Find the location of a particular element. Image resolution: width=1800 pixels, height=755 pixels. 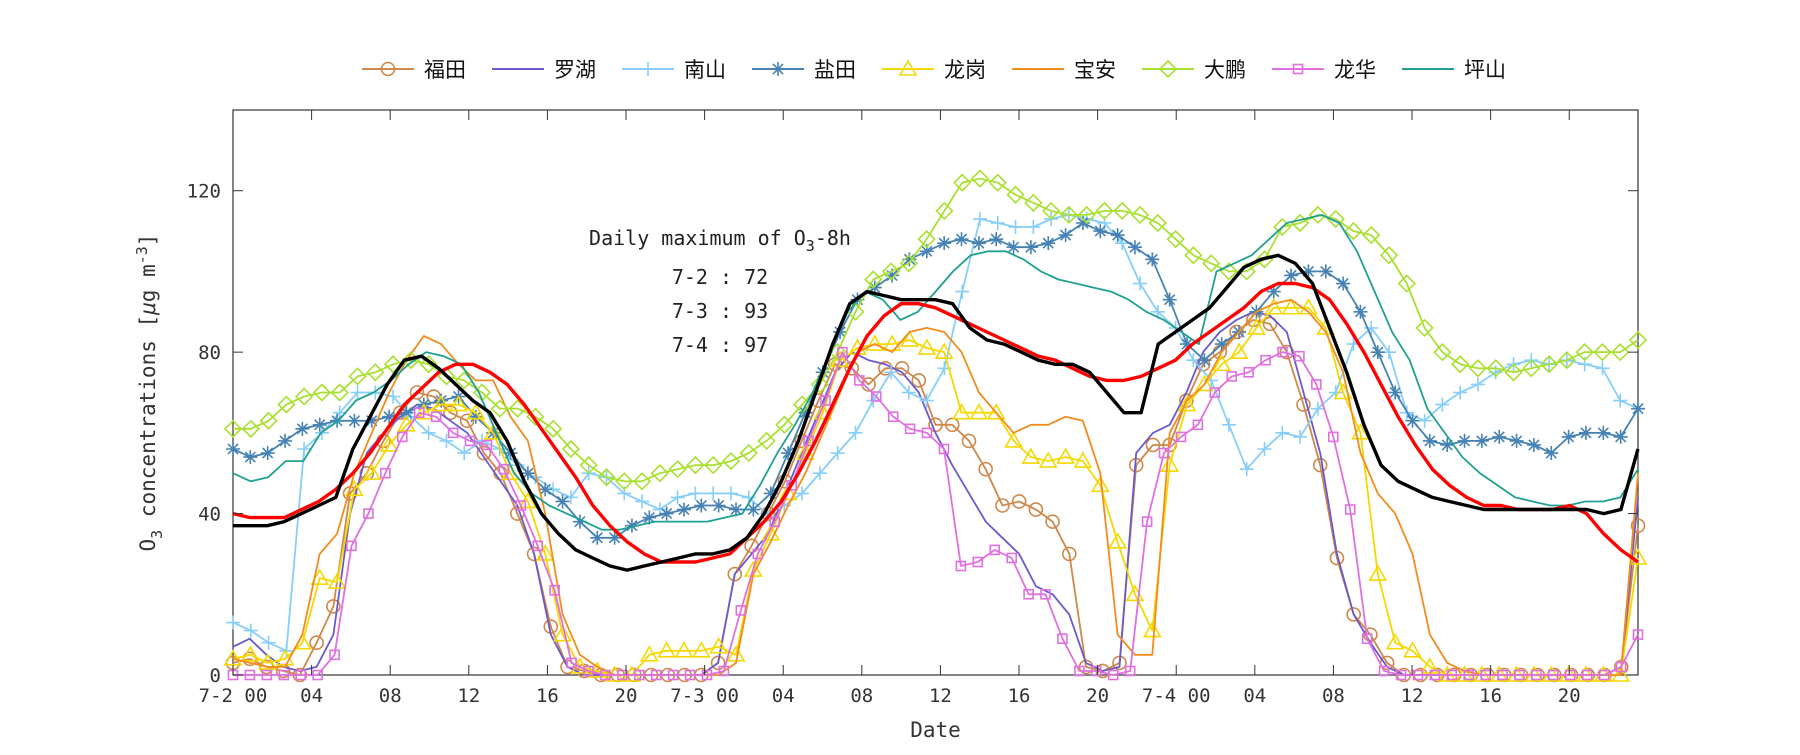

legend: 福田 罗湖 南山 盐田 龙岗 宝安 大鹏 龙华 坪山 is located at coordinates (934, 70).